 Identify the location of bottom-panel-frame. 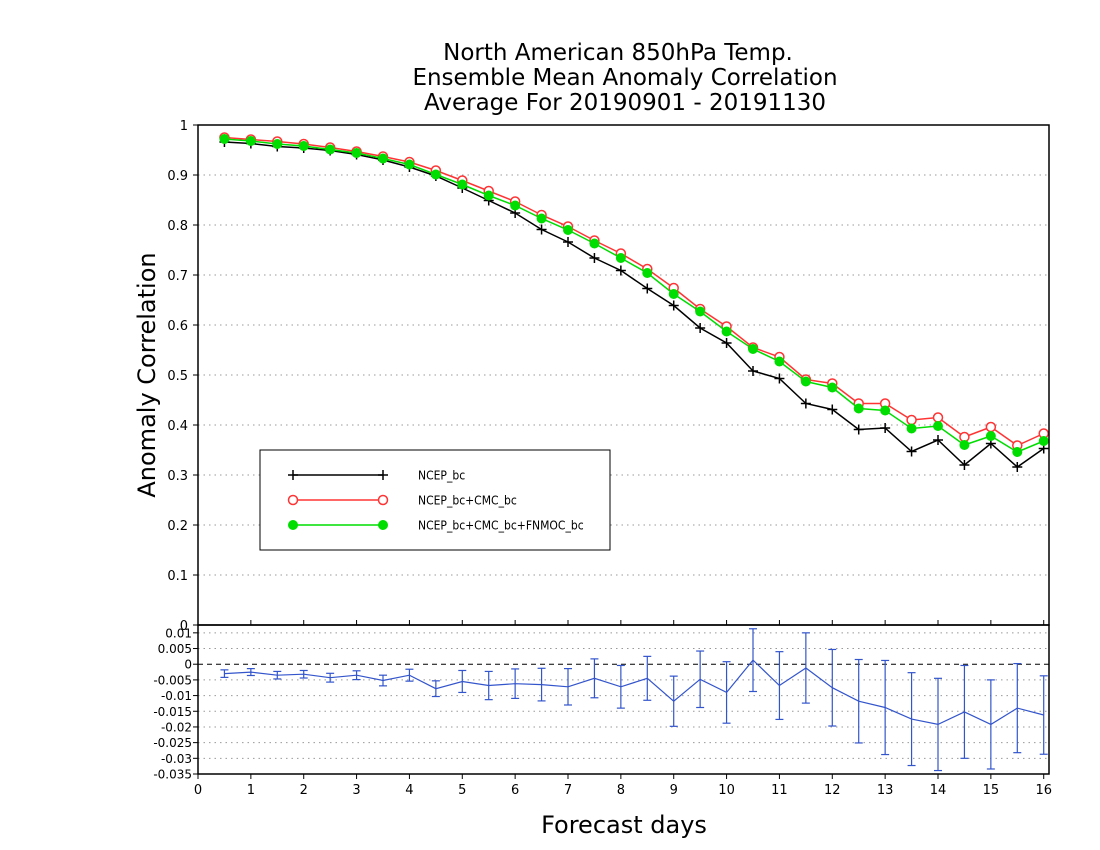
(623, 699).